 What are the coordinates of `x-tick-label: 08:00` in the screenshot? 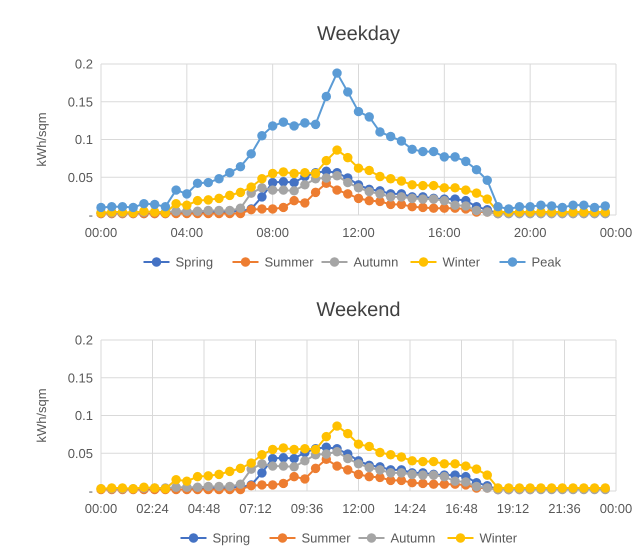 It's located at (272, 232).